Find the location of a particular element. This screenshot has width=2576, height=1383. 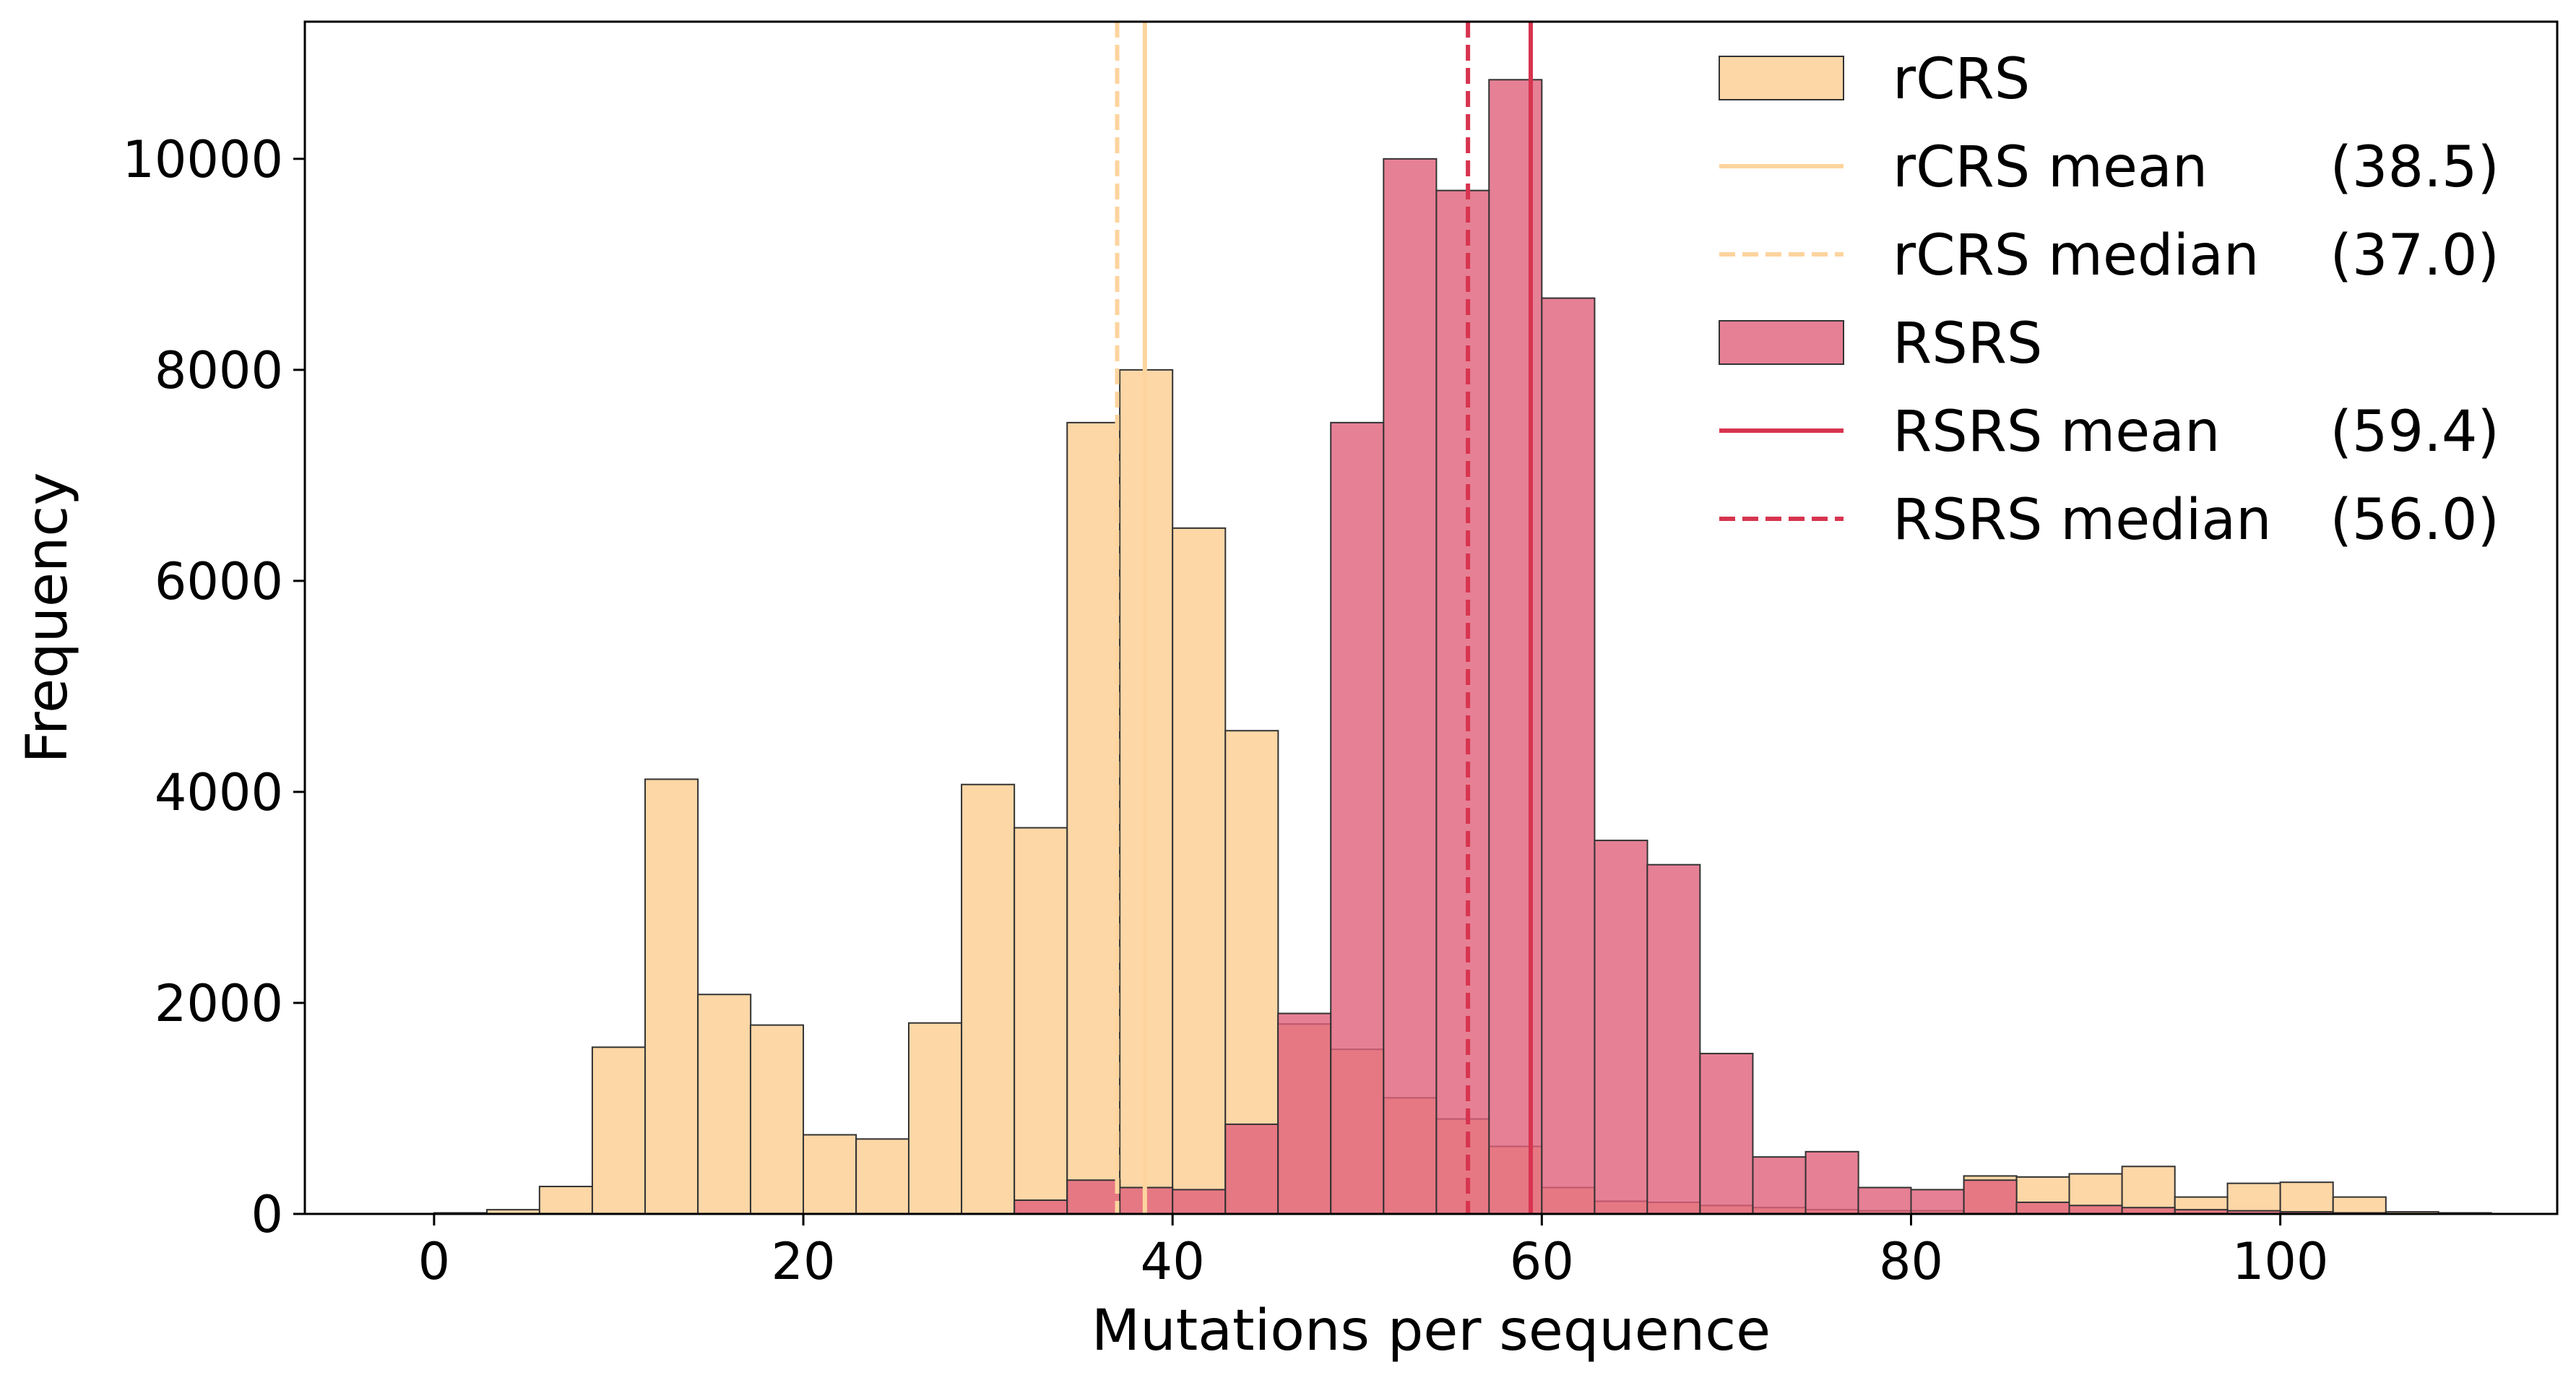

x-tick-label: 60 is located at coordinates (1542, 1261).